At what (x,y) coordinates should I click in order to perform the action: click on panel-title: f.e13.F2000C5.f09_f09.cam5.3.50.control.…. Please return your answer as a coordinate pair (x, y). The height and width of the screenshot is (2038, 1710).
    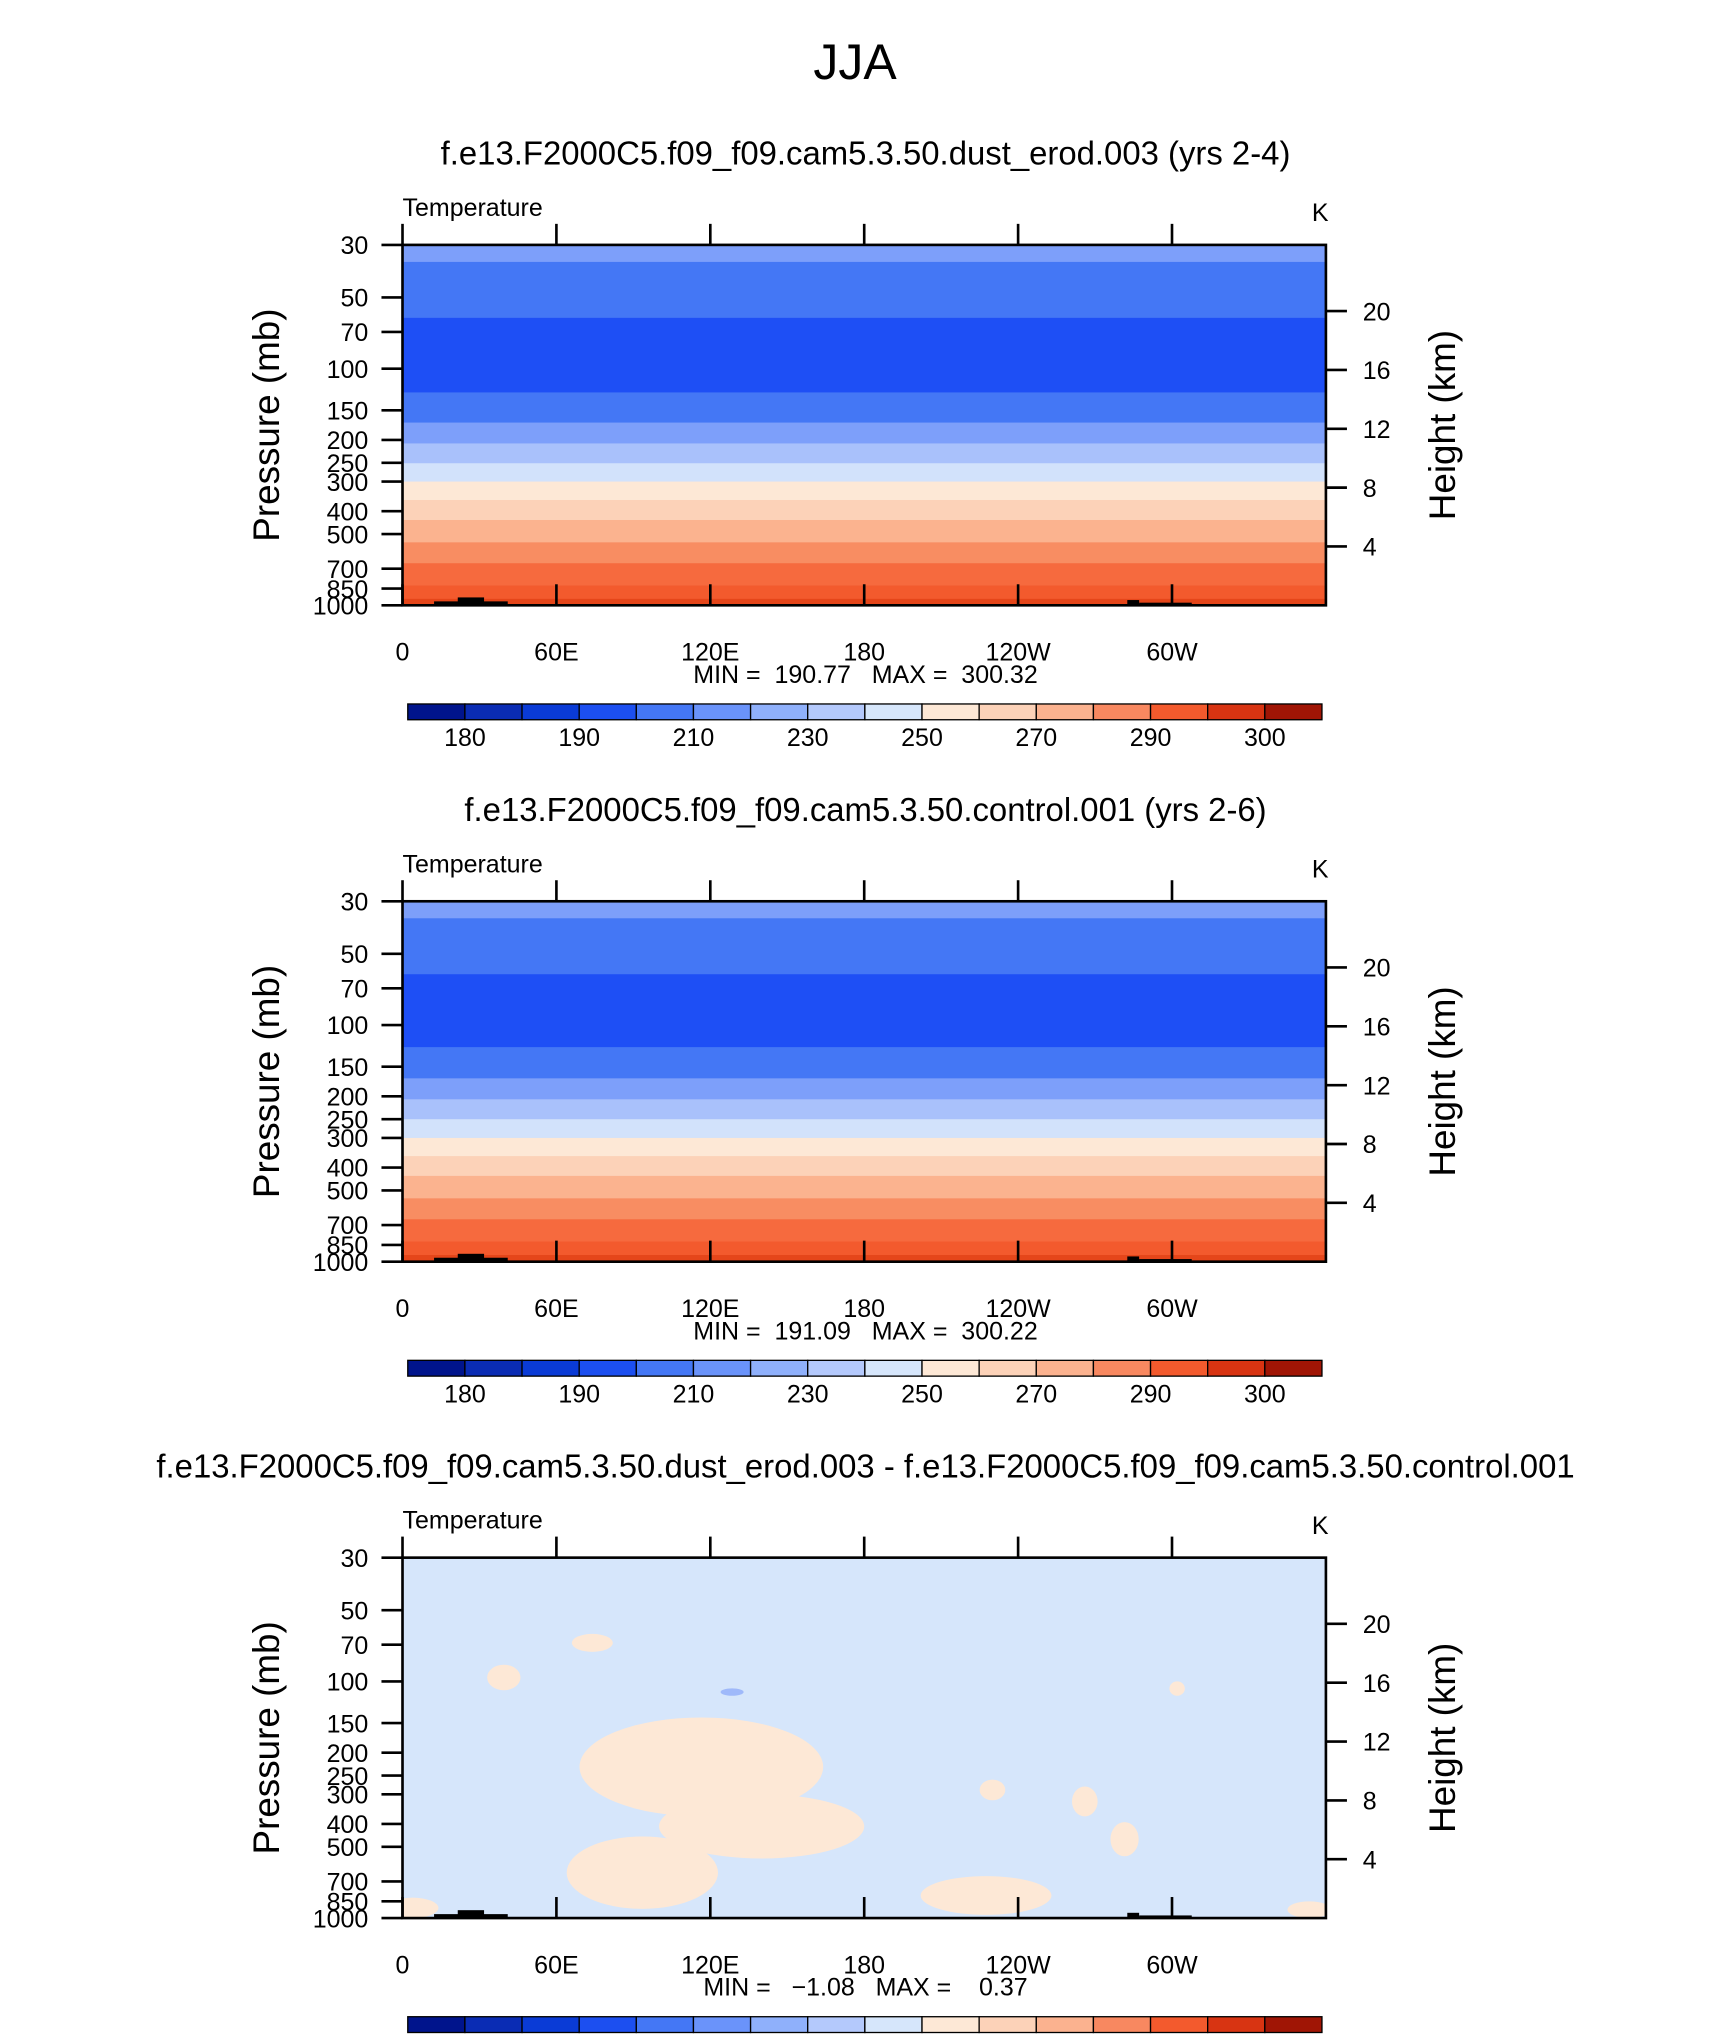
    Looking at the image, I should click on (865, 809).